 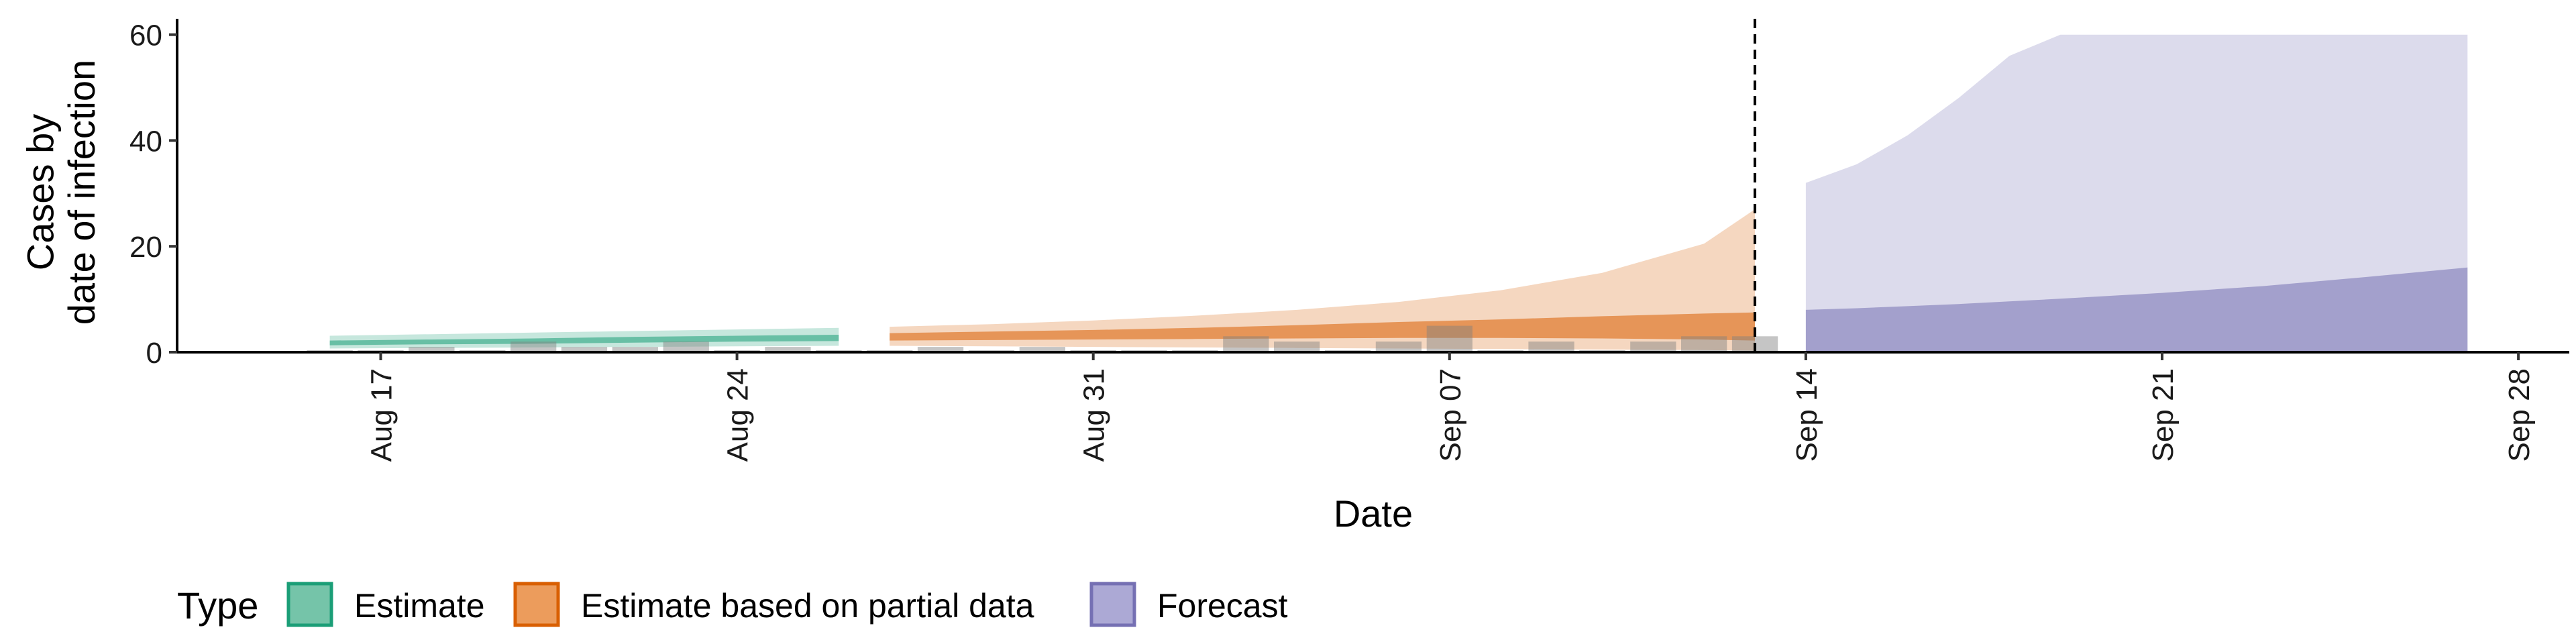 I want to click on legend-label-1: Estimate based on partial data, so click(x=807, y=606).